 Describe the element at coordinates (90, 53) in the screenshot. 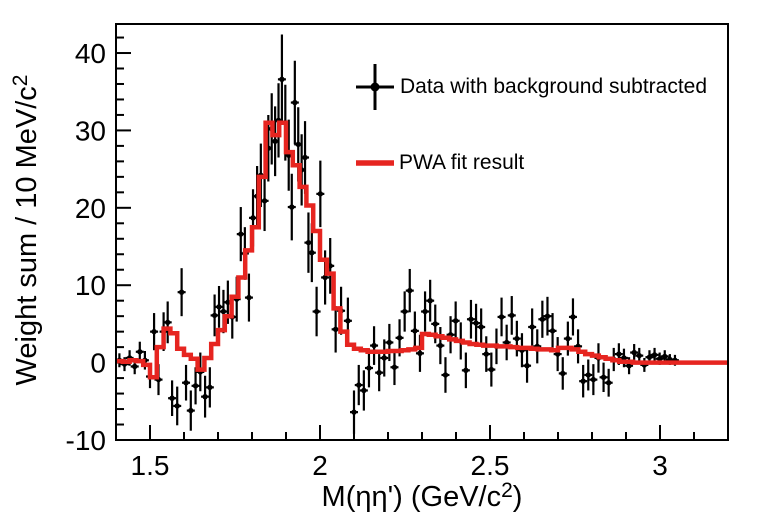

I see `y-tick-label: 40` at that location.